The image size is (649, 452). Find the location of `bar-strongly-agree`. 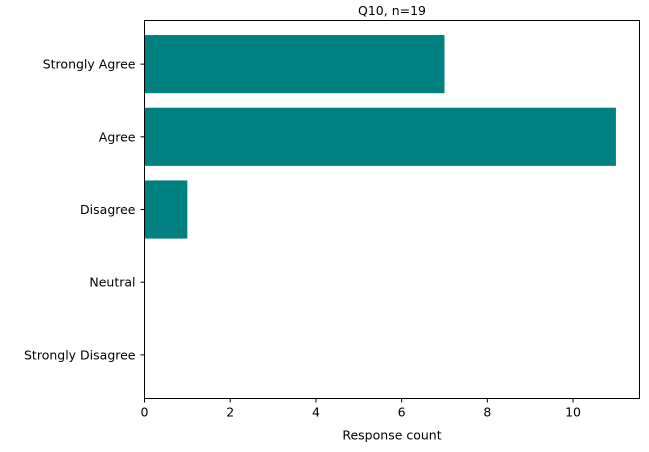

bar-strongly-agree is located at coordinates (294, 64).